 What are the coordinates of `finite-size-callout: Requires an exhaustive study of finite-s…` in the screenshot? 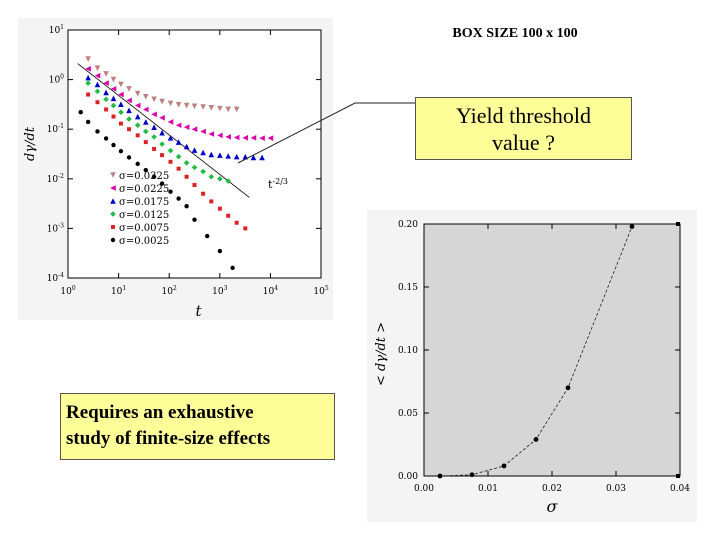 It's located at (197, 426).